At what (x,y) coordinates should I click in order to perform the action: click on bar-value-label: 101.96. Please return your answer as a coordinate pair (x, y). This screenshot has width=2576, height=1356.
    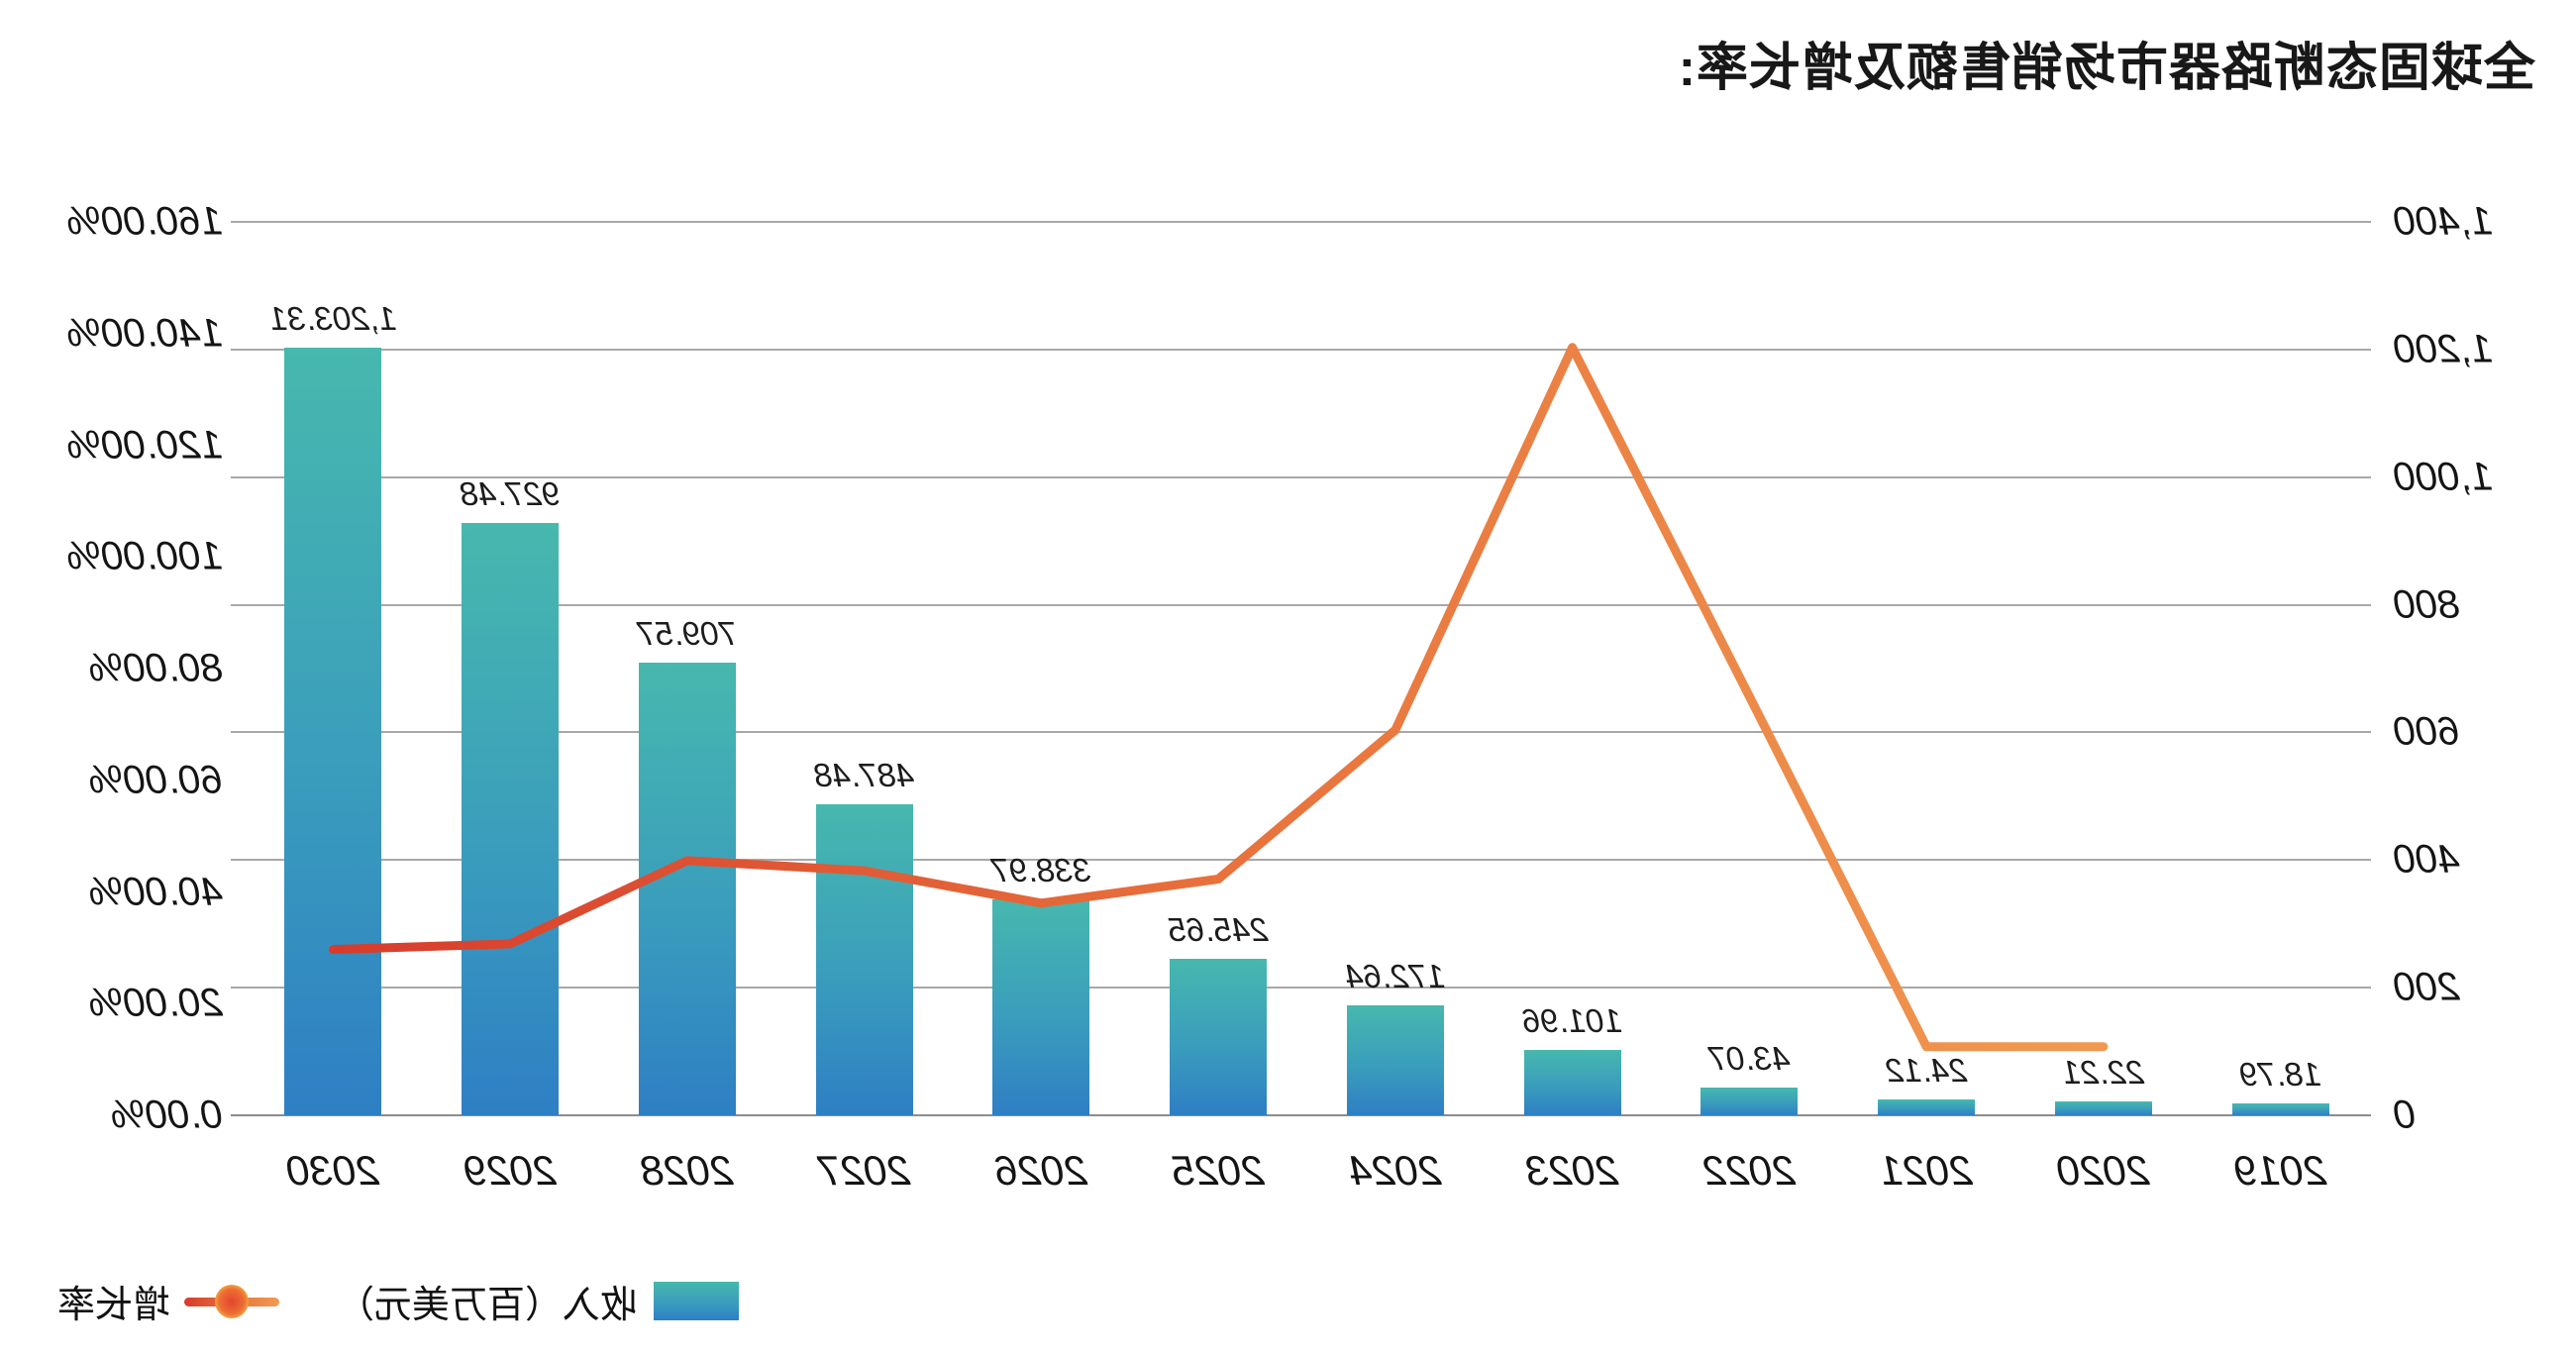
    Looking at the image, I should click on (1572, 1021).